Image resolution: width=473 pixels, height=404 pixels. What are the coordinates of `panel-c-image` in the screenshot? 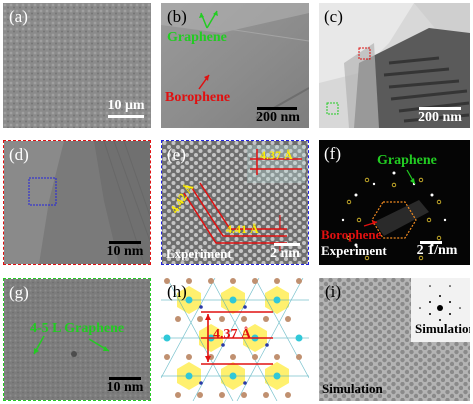 It's located at (394, 65).